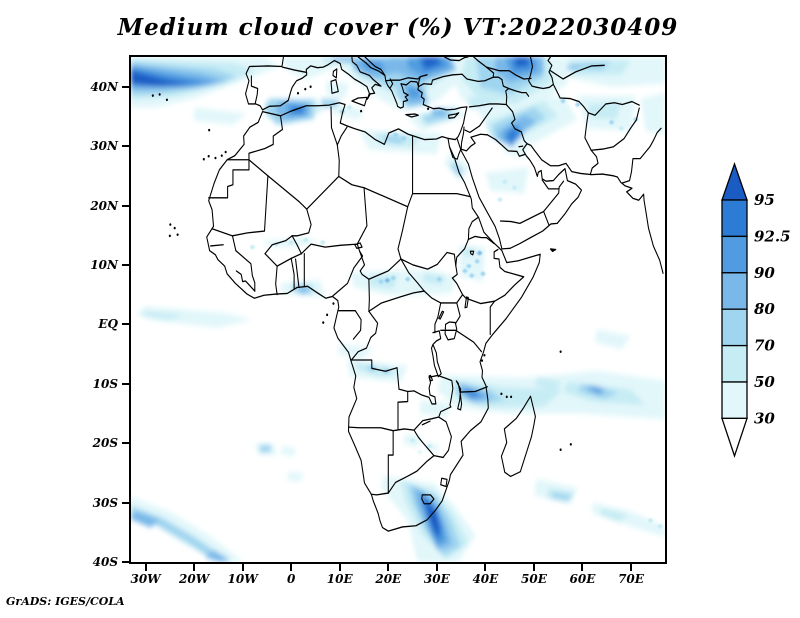 This screenshot has height=618, width=800. I want to click on colorbar-label: 90, so click(764, 273).